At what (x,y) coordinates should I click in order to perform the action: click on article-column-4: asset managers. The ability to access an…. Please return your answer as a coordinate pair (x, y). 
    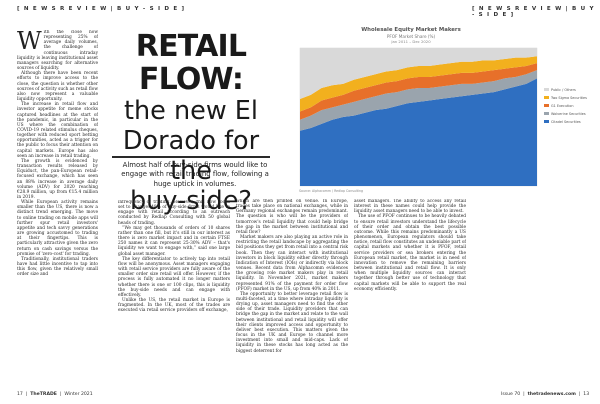
    Looking at the image, I should click on (410, 291).